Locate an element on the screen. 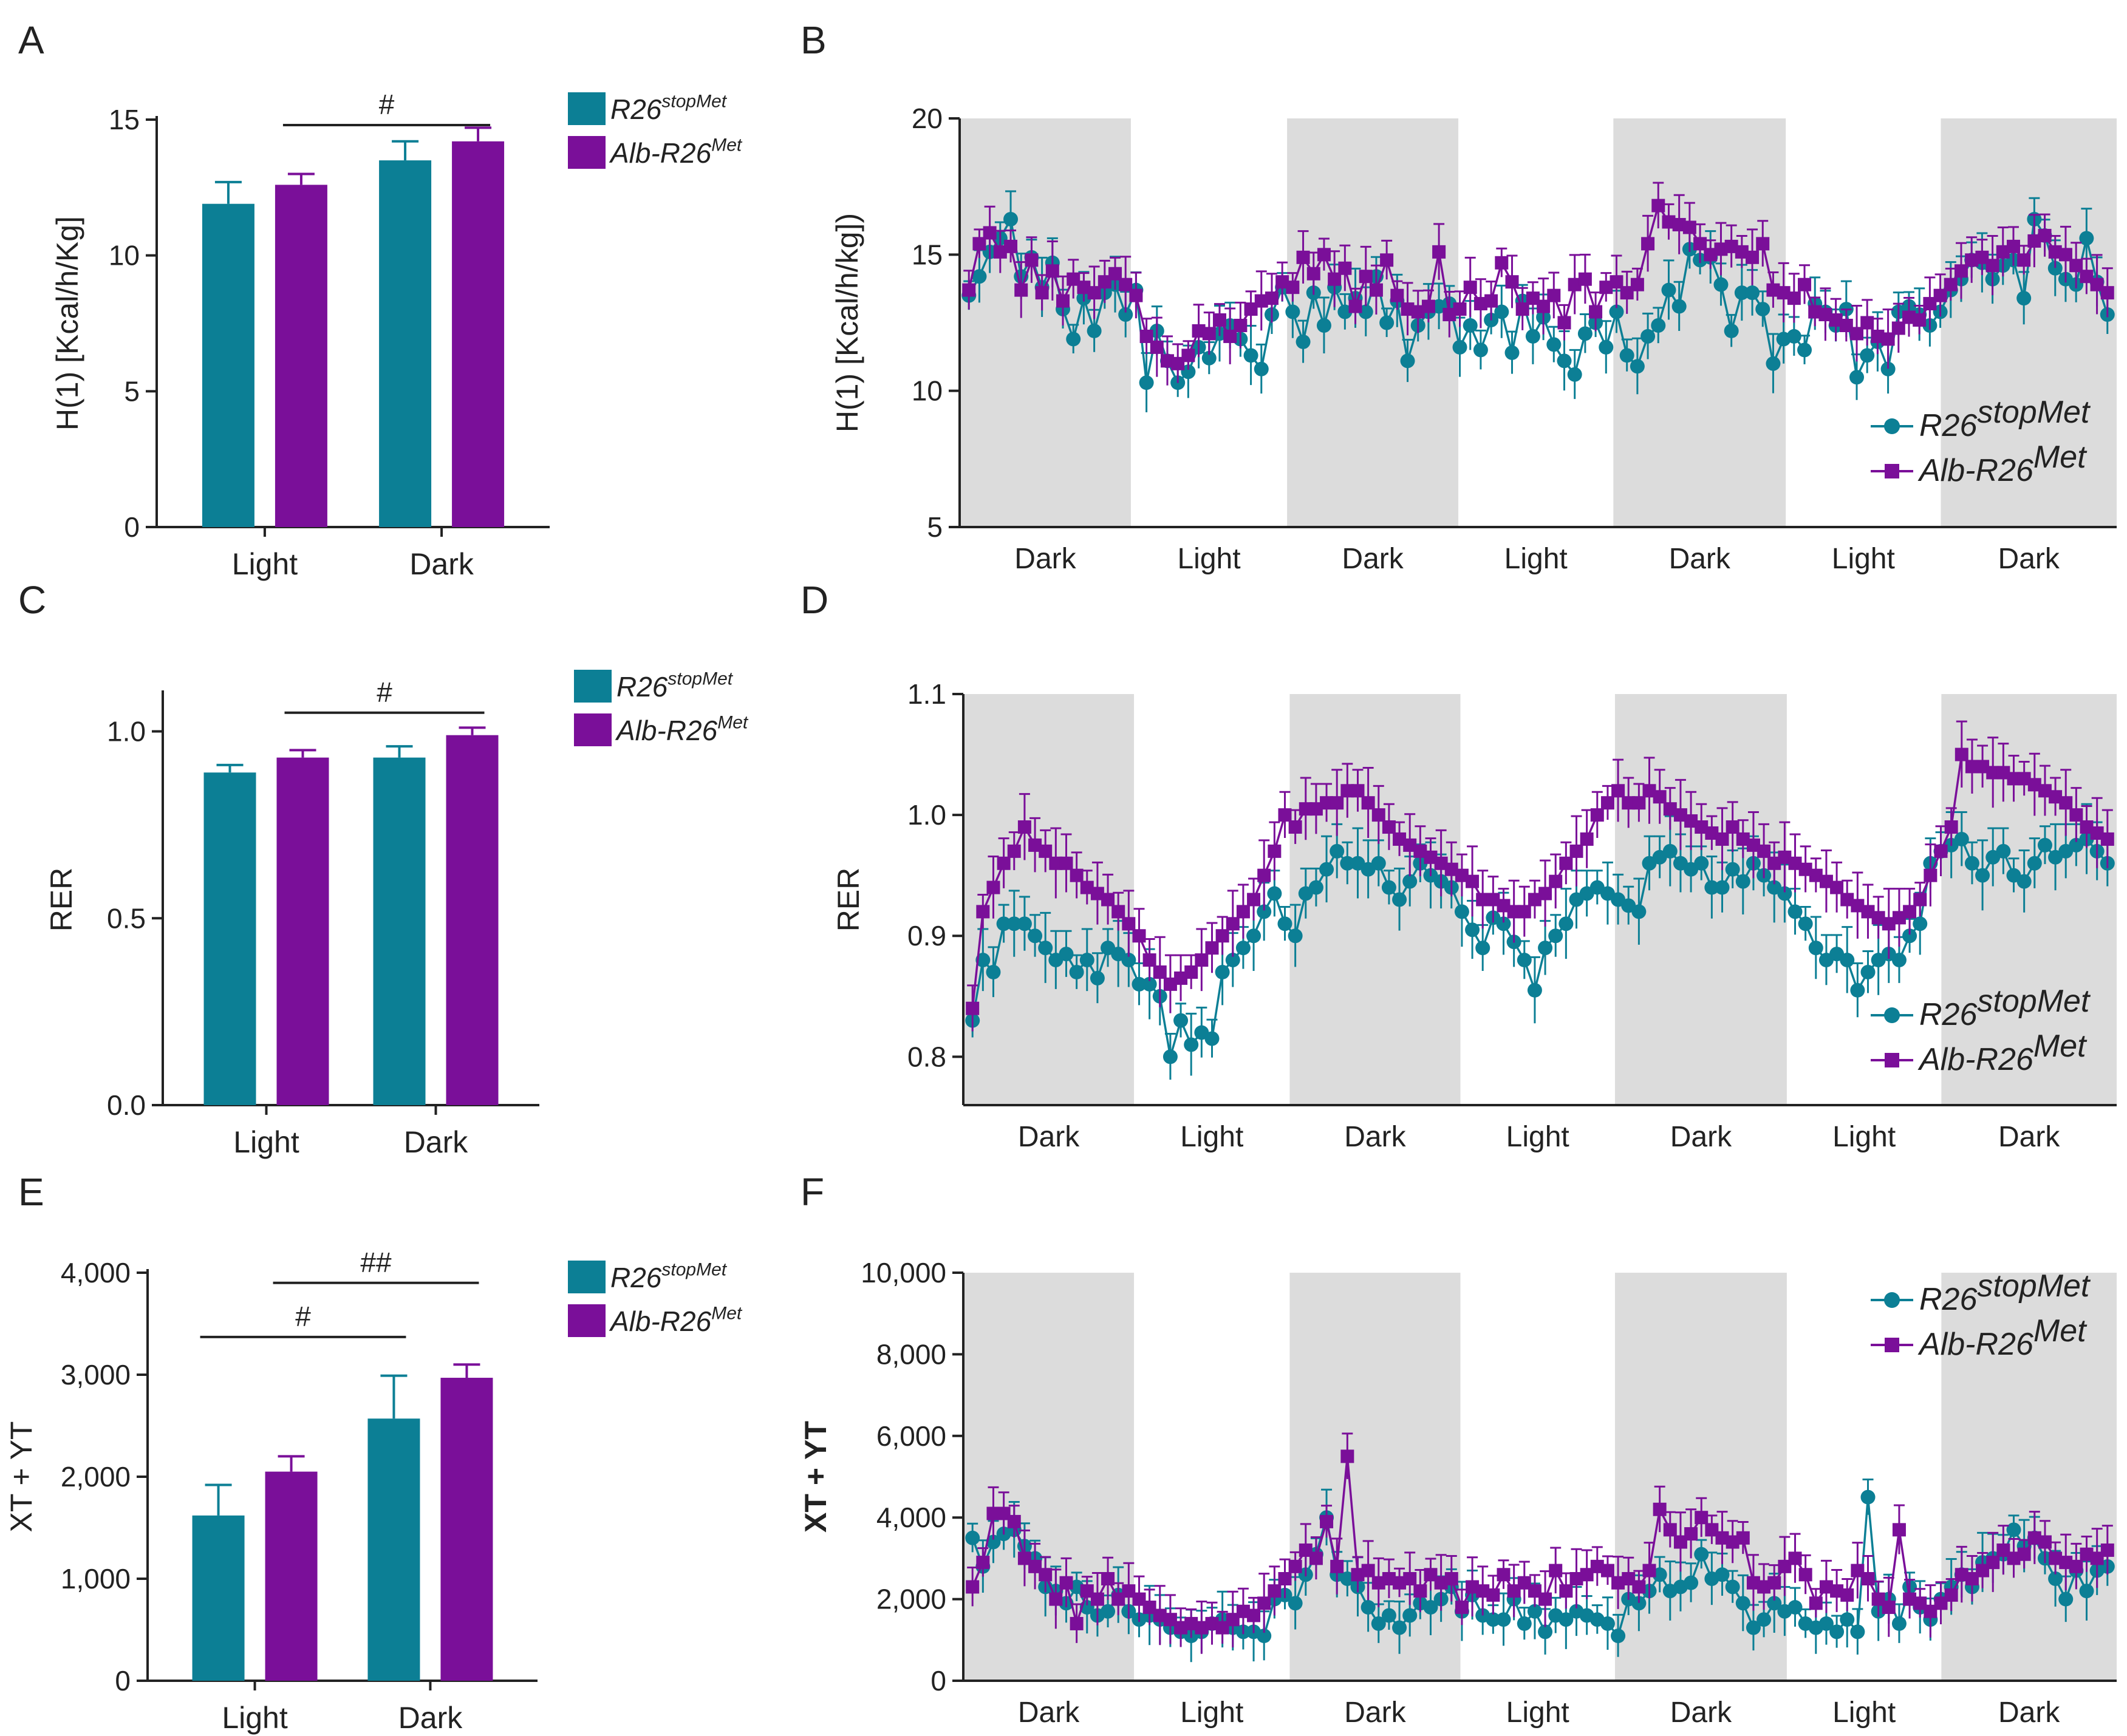  legend-superscript: stopMet is located at coordinates (700, 679).